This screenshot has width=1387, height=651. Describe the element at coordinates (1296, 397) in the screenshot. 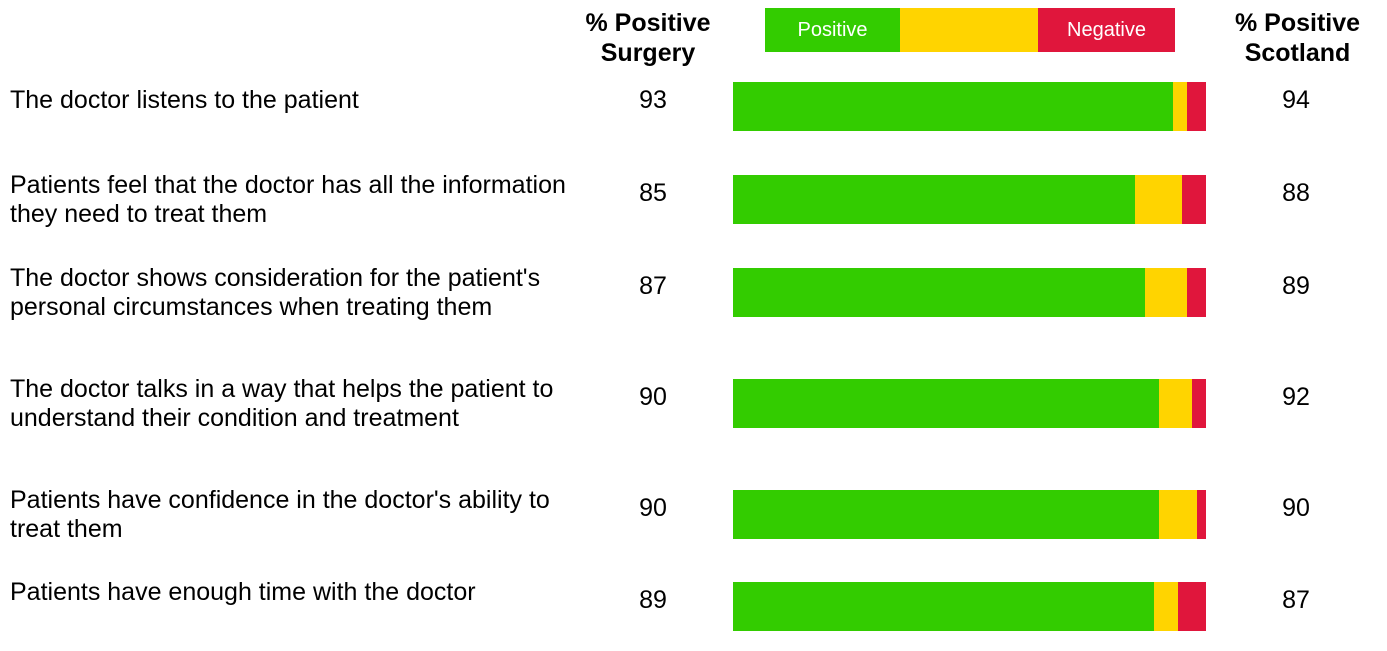

I see `scotland-value: 92` at that location.